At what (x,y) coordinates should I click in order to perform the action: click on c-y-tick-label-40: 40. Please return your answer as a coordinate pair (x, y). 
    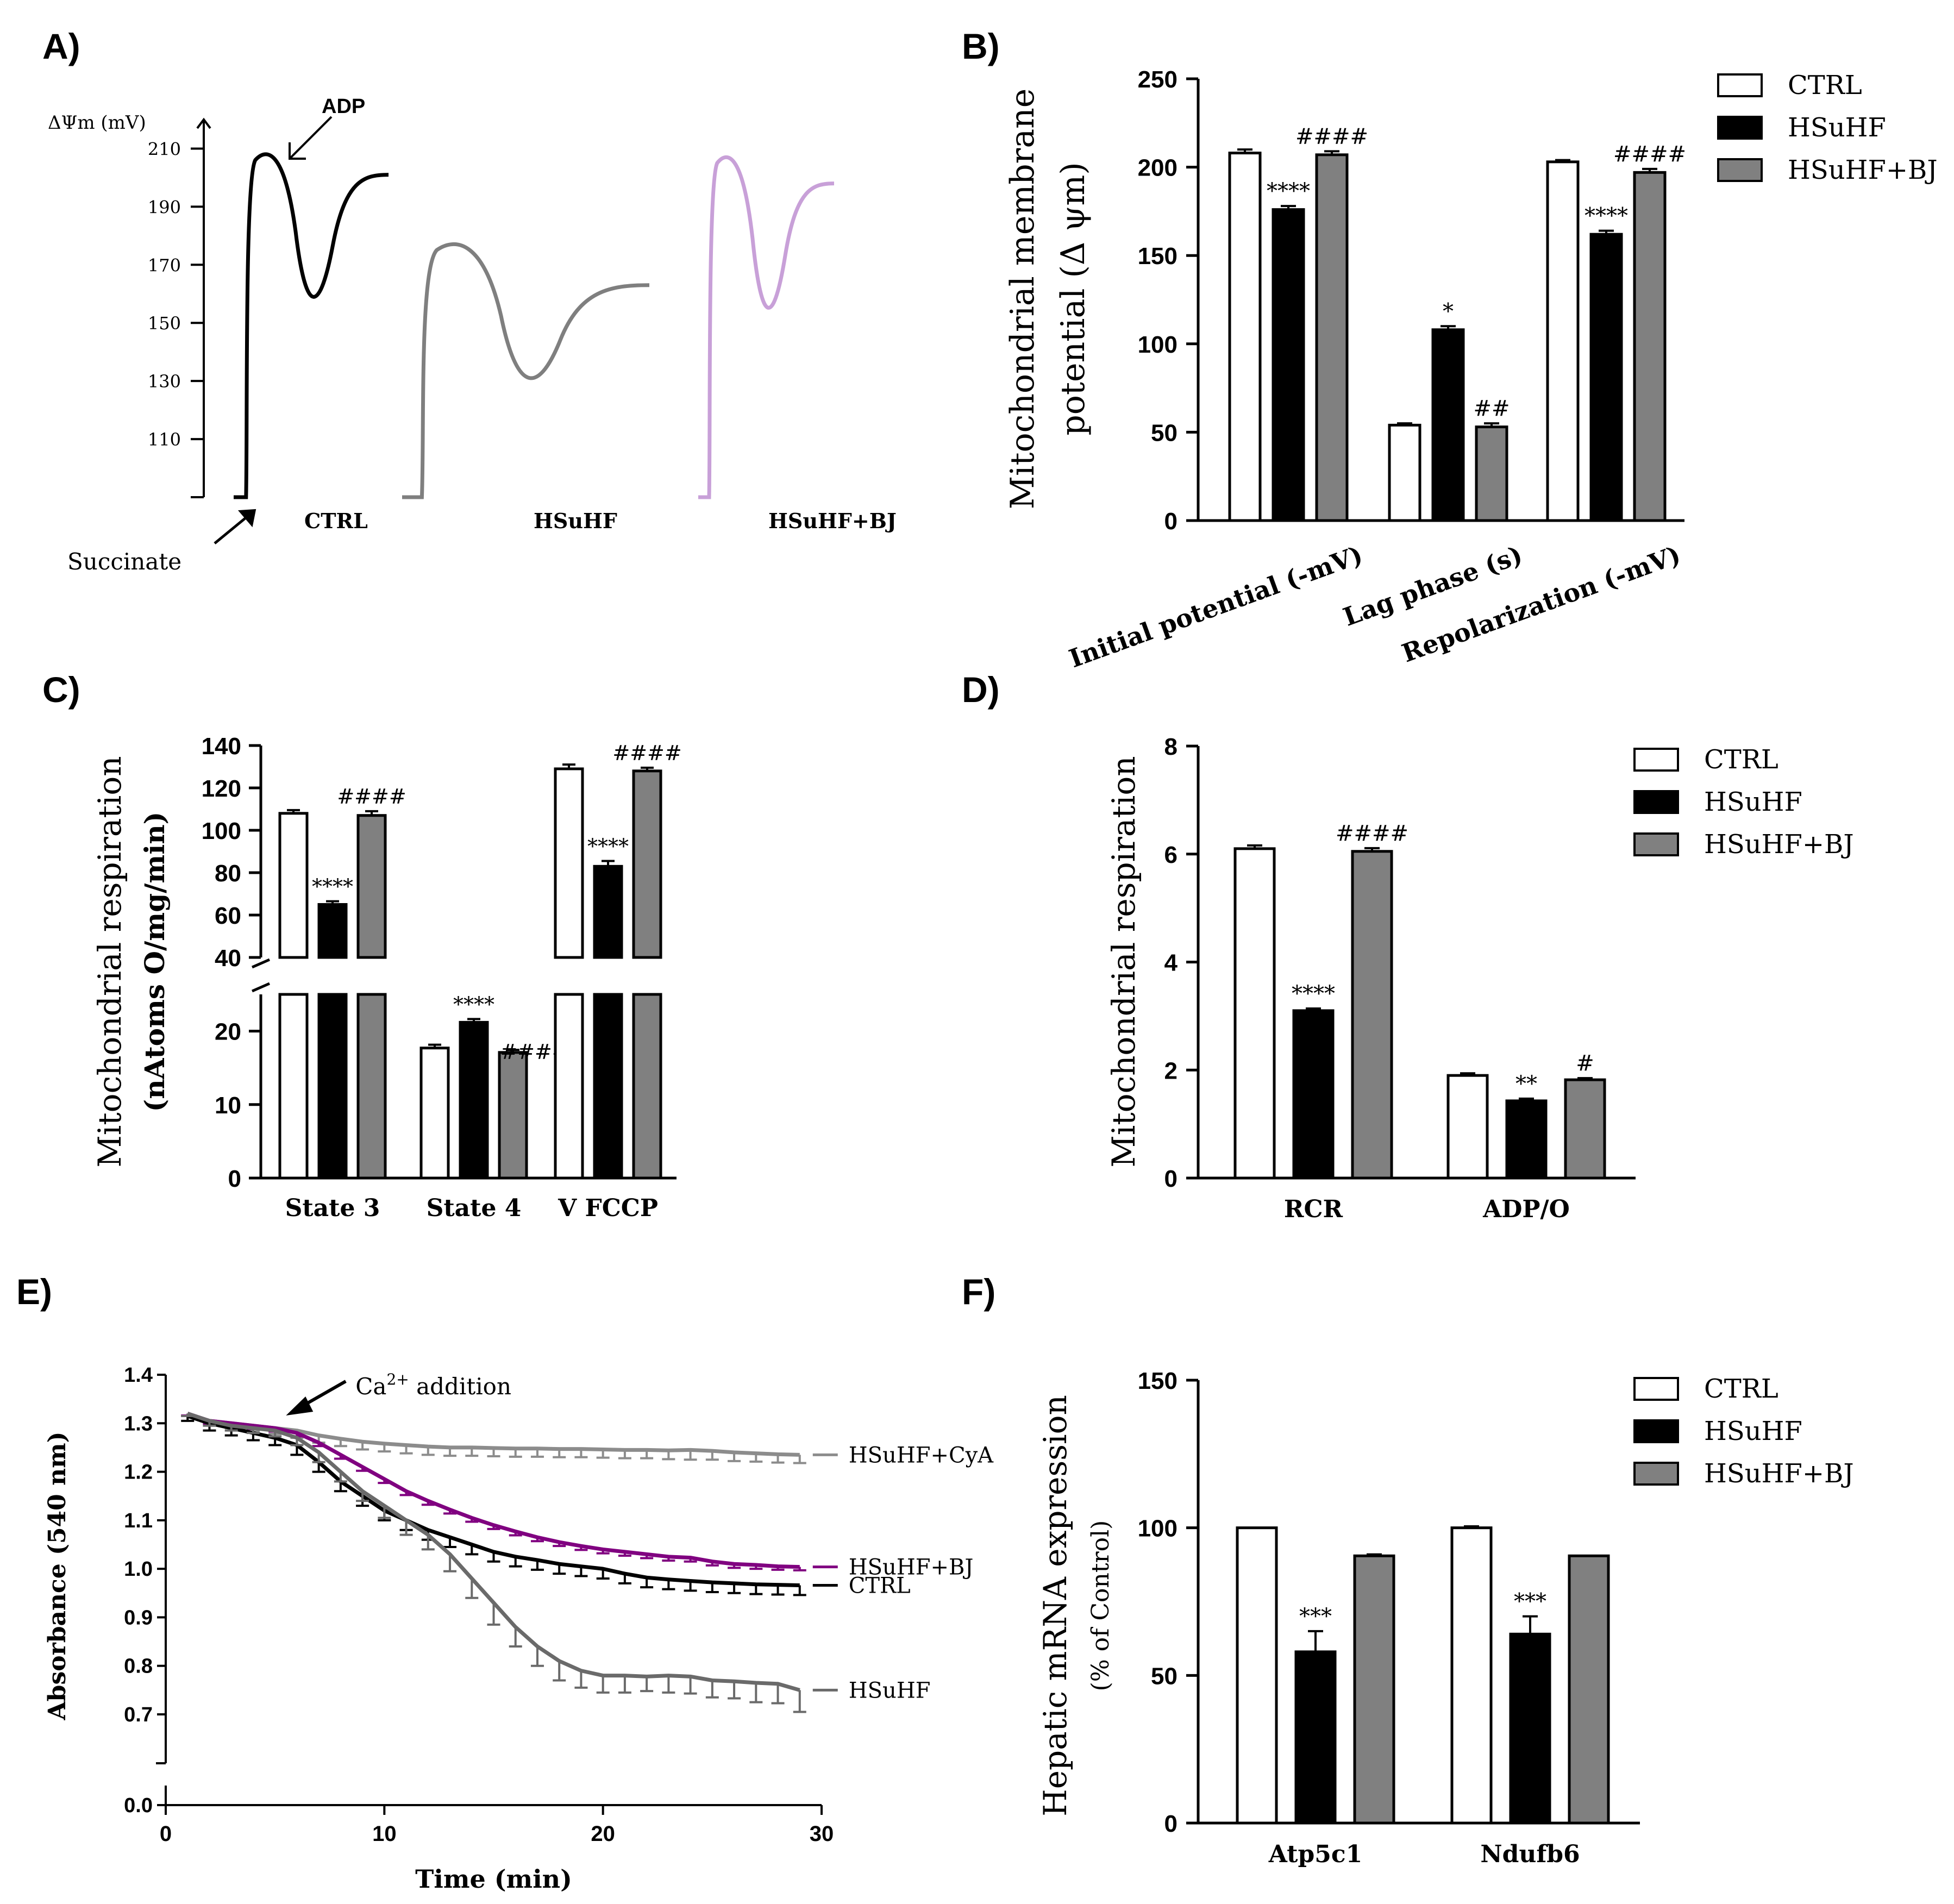
    Looking at the image, I should click on (228, 958).